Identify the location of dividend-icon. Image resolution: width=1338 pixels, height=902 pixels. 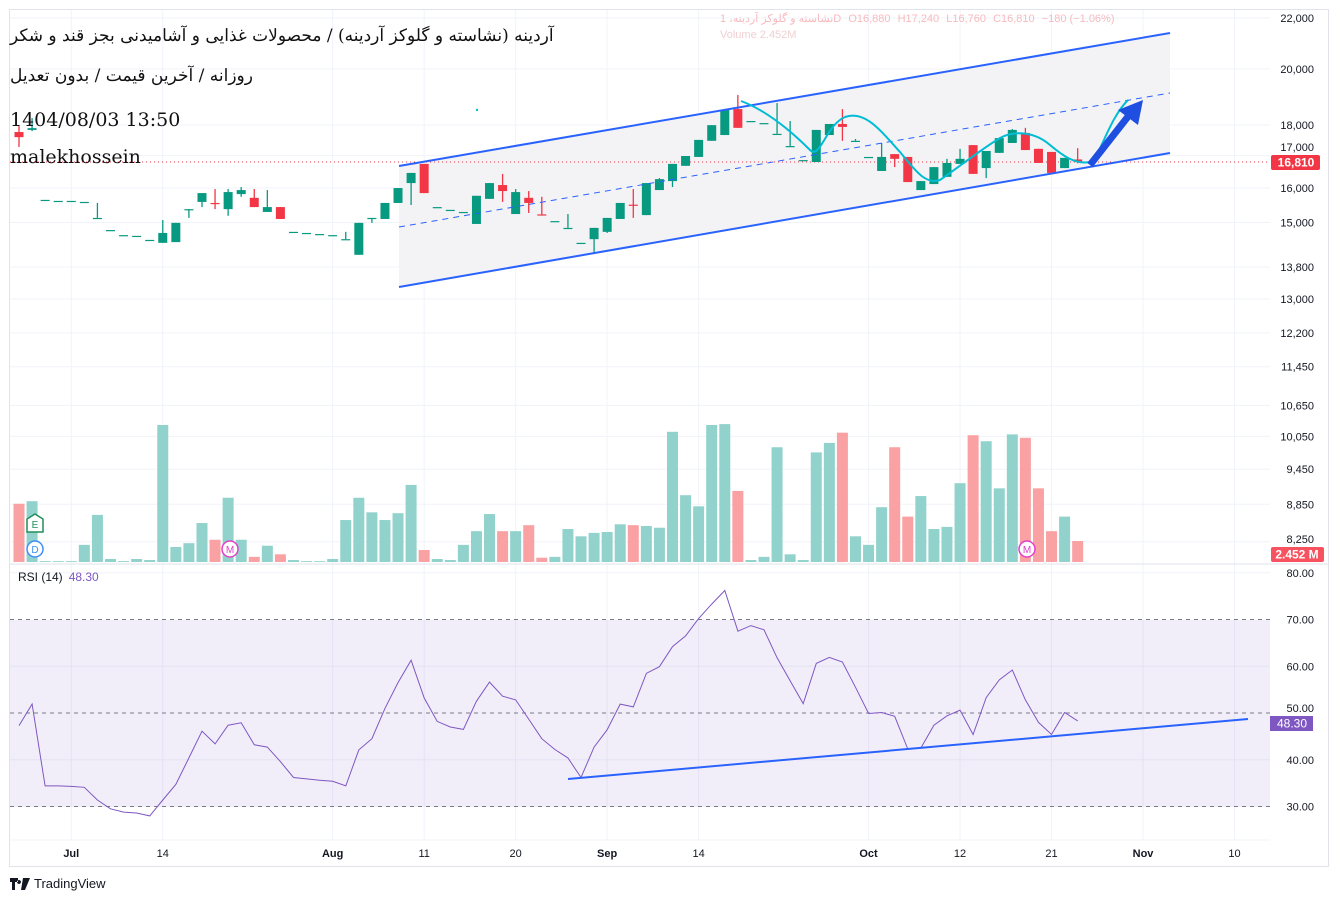
(35, 549).